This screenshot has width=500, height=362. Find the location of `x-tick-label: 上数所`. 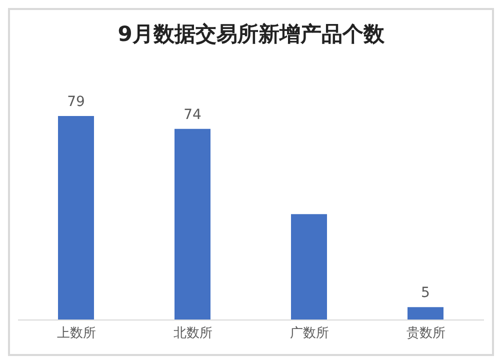

x-tick-label: 上数所 is located at coordinates (76, 334).